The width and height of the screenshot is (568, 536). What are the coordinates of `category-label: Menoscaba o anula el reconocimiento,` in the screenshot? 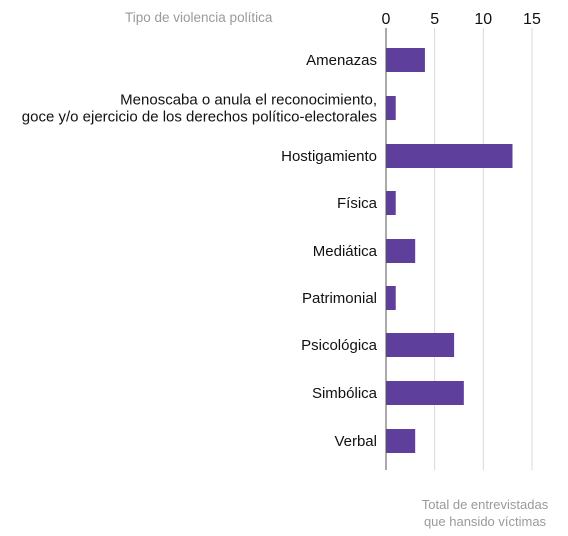 It's located at (248, 100).